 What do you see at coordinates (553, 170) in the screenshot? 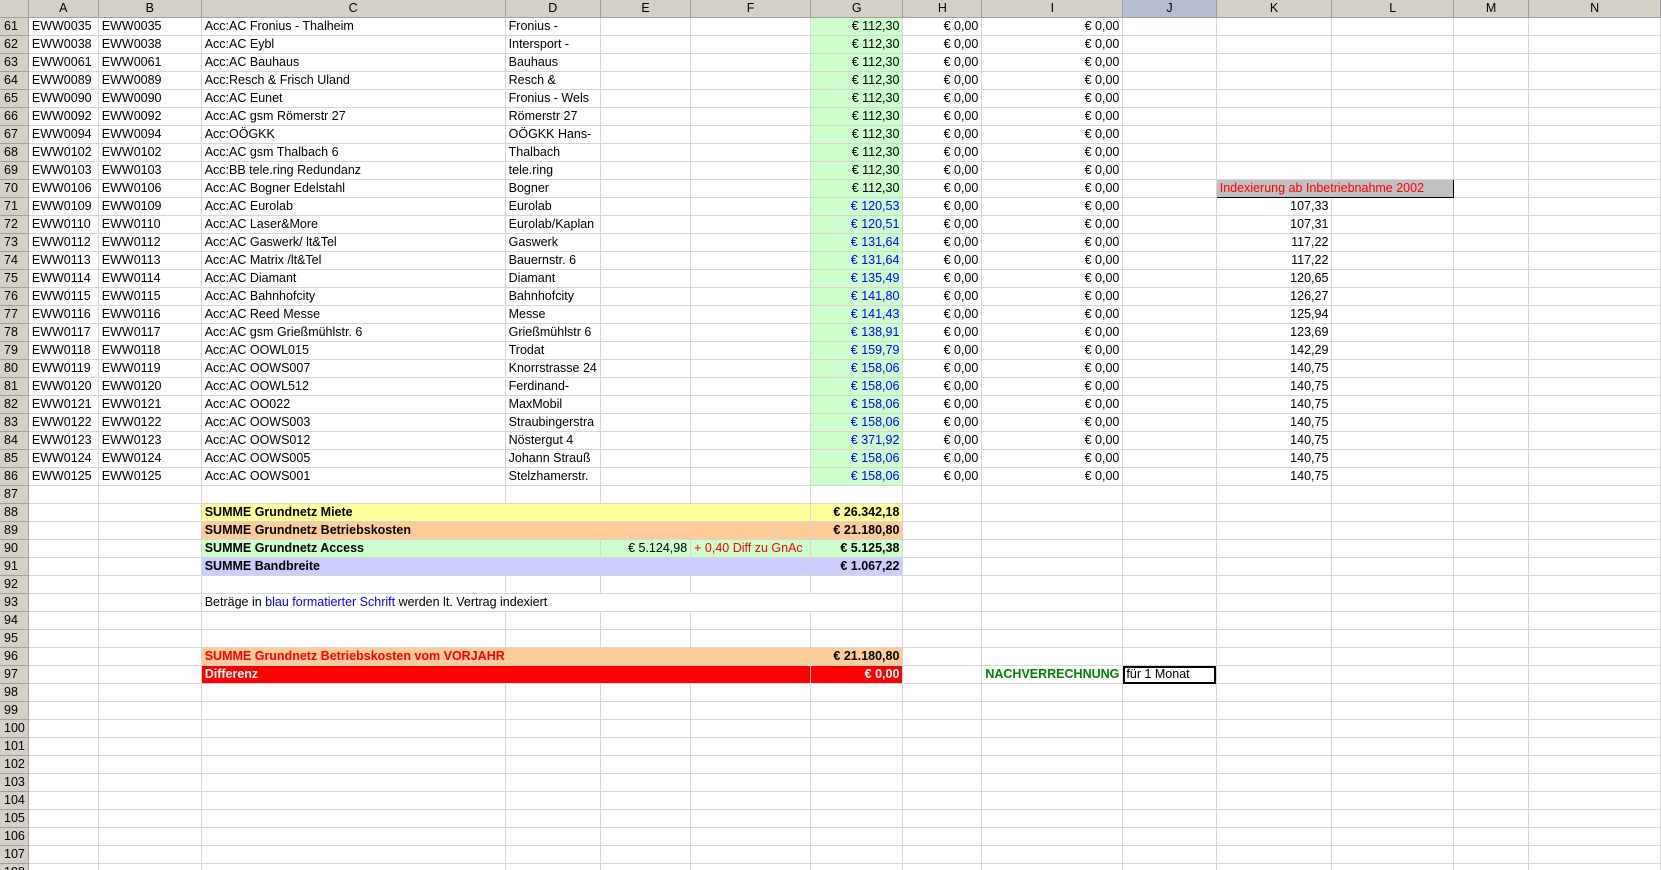
I see `cell-d: tele.ring` at bounding box center [553, 170].